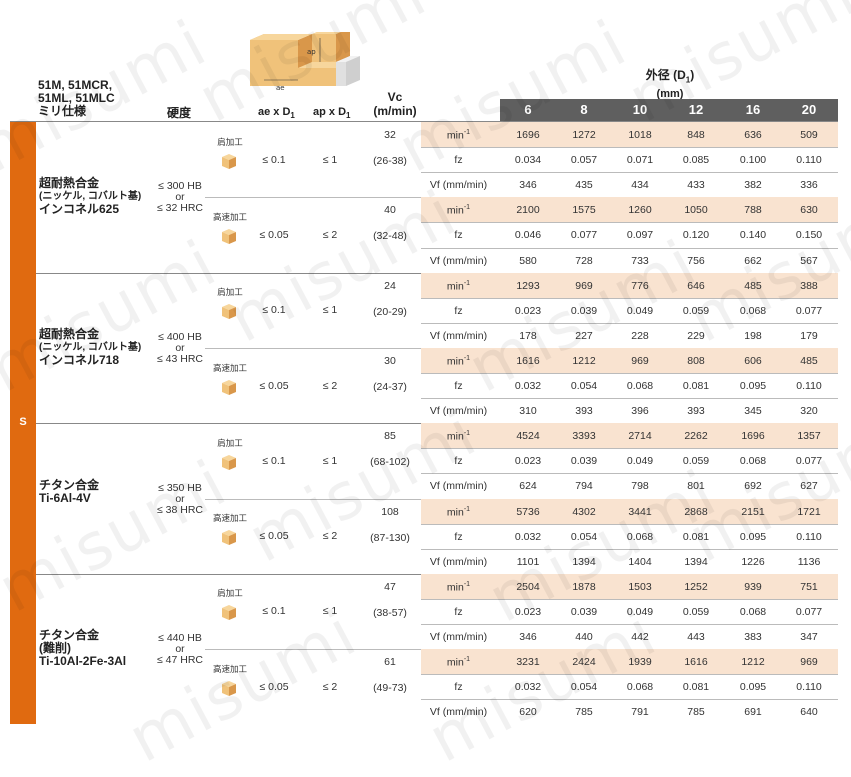  I want to click on vc-value: 61, so click(390, 662).